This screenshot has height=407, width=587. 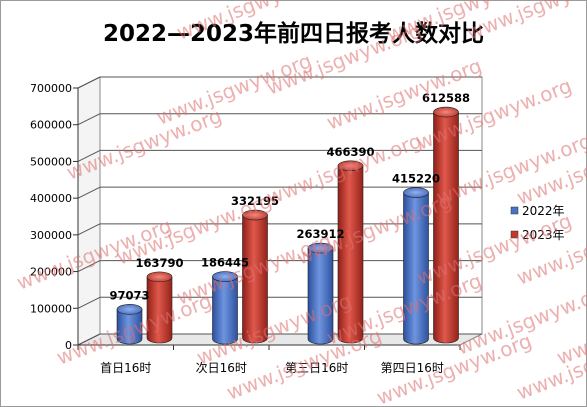 What do you see at coordinates (125, 368) in the screenshot?
I see `x-tick-label: 首日16时` at bounding box center [125, 368].